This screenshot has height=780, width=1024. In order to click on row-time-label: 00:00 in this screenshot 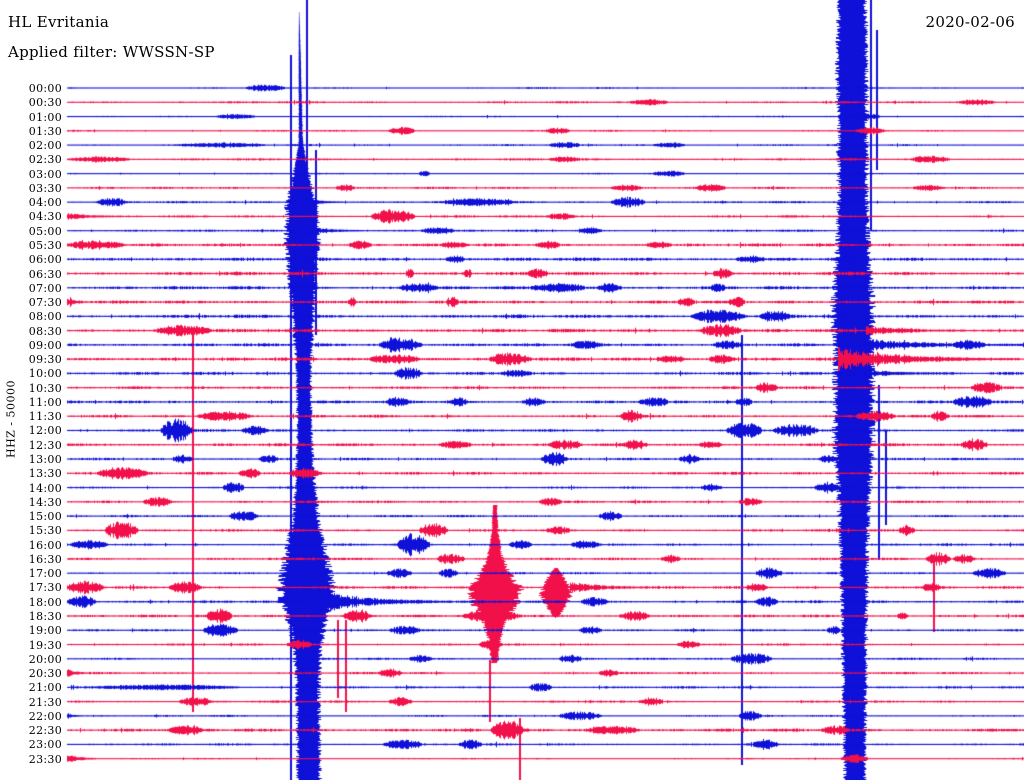, I will do `click(45, 88)`.